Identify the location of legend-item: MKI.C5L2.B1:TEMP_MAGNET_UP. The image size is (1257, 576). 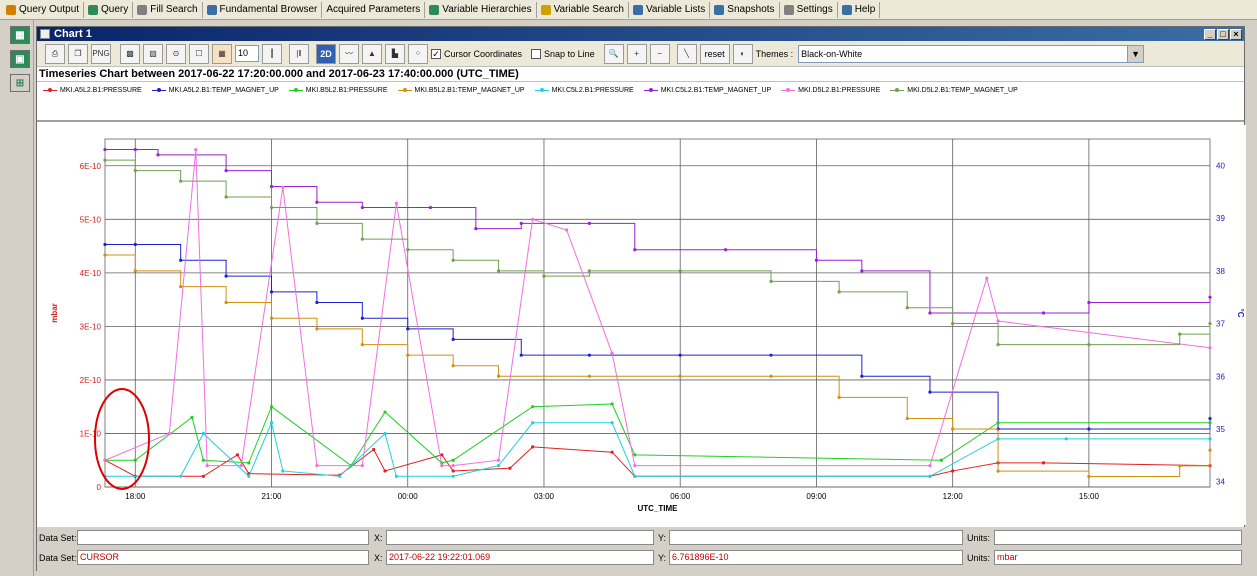
(707, 90).